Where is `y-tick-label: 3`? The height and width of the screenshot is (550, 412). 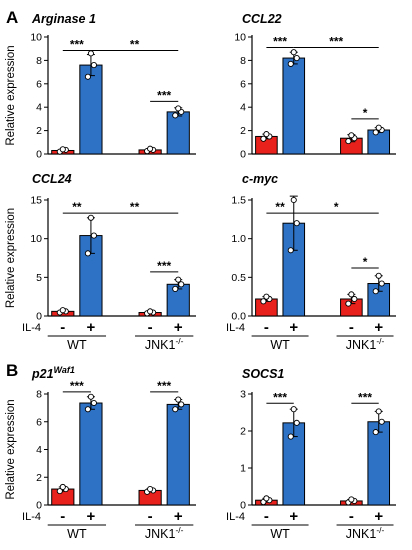
y-tick-label: 3 is located at coordinates (243, 395).